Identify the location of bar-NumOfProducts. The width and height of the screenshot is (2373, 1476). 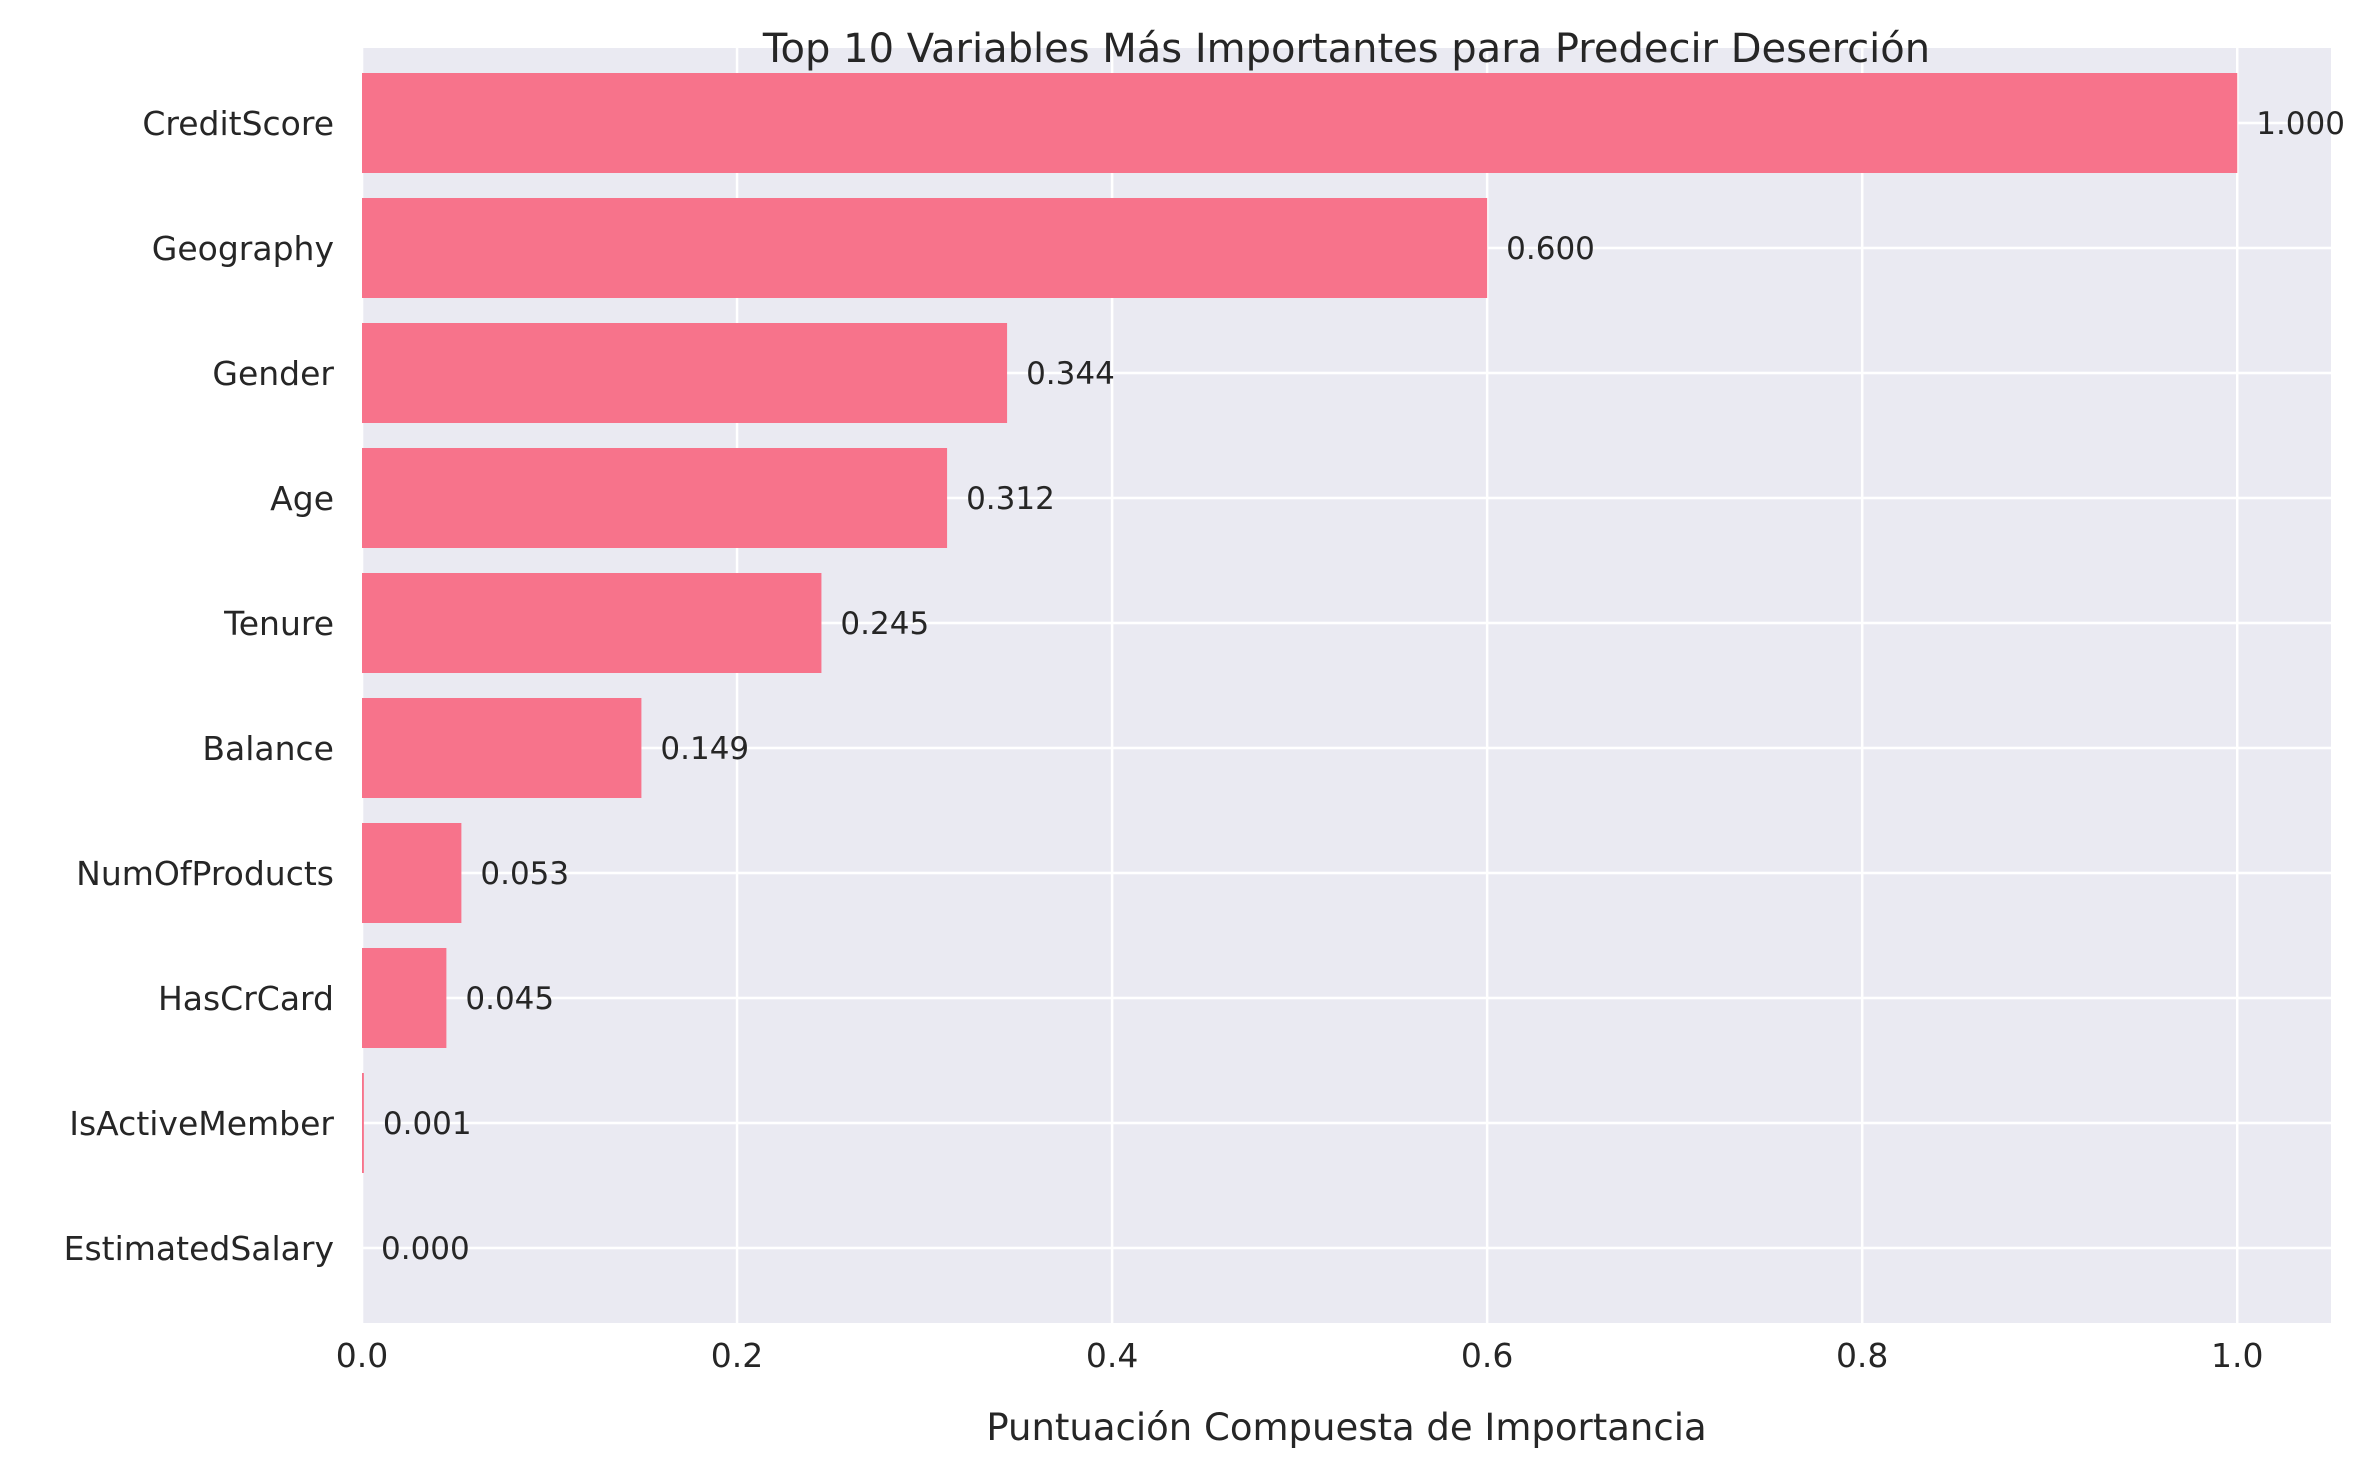
(412, 873).